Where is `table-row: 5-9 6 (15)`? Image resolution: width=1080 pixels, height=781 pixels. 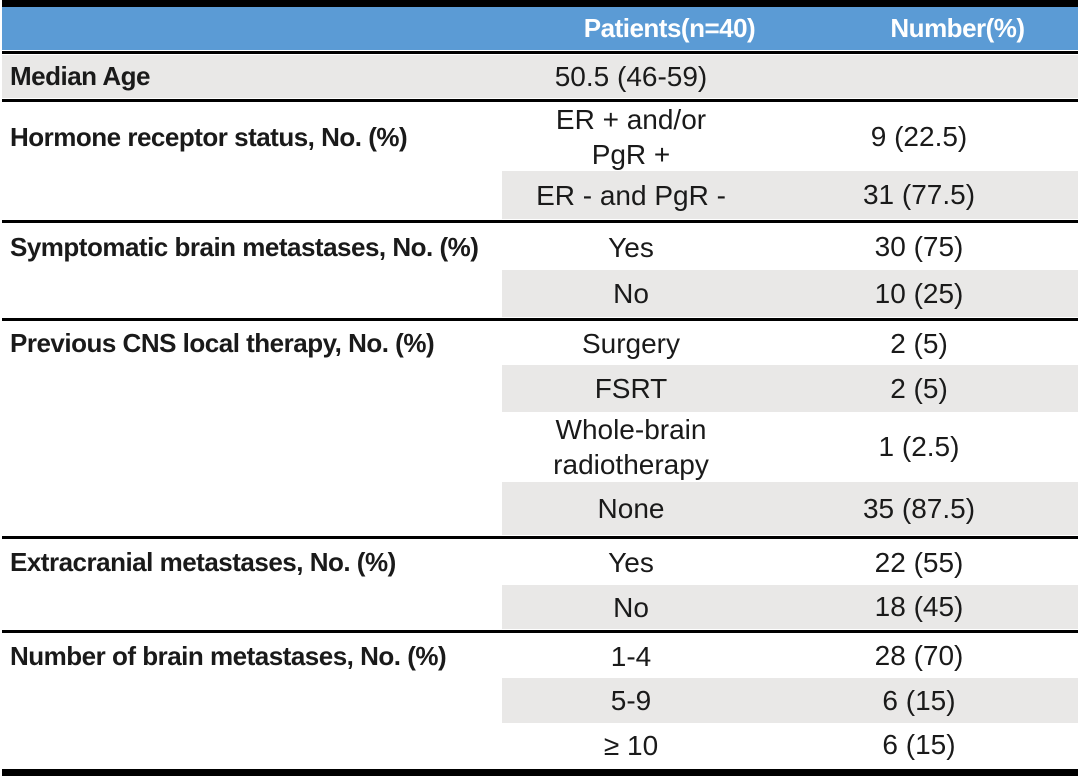
table-row: 5-9 6 (15) is located at coordinates (540, 700).